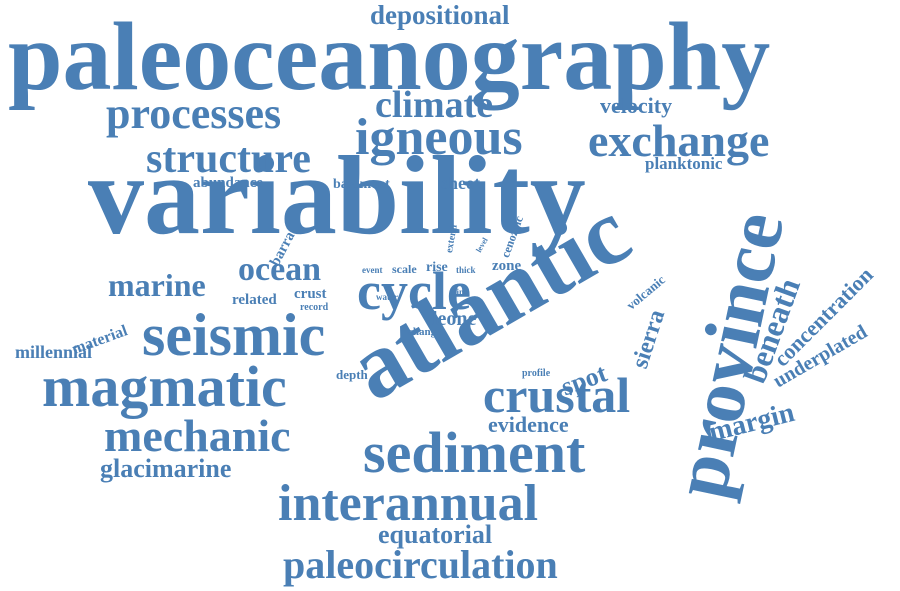 The width and height of the screenshot is (900, 591). I want to click on word-climate: climate, so click(434, 105).